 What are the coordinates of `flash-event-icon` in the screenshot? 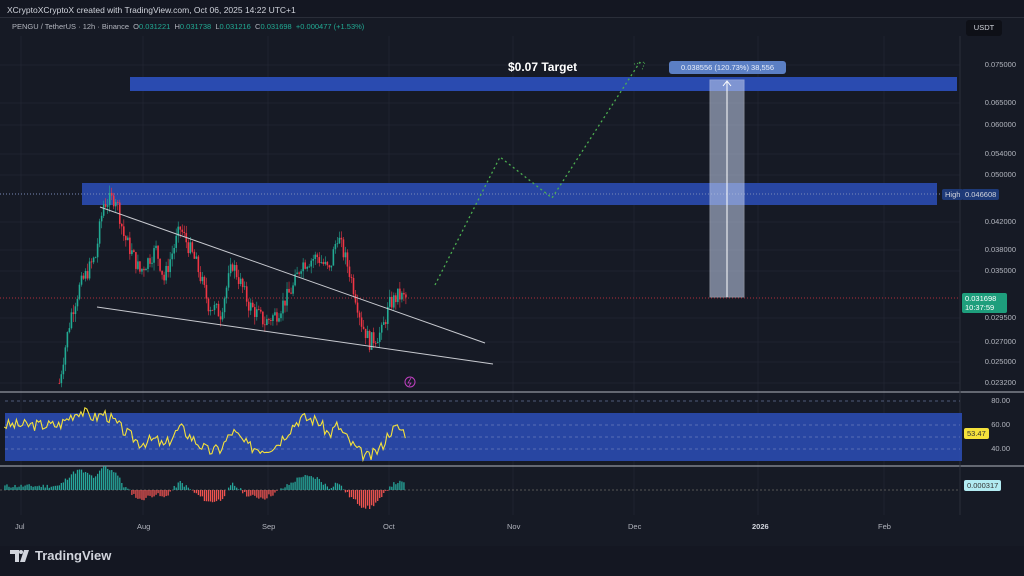 It's located at (410, 382).